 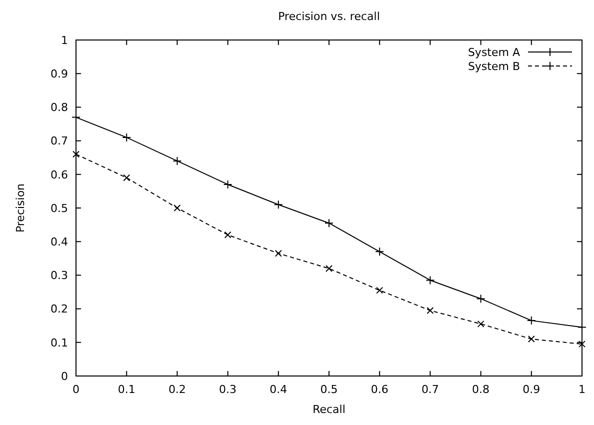 I want to click on y-tick-label: 0.7, so click(x=59, y=141).